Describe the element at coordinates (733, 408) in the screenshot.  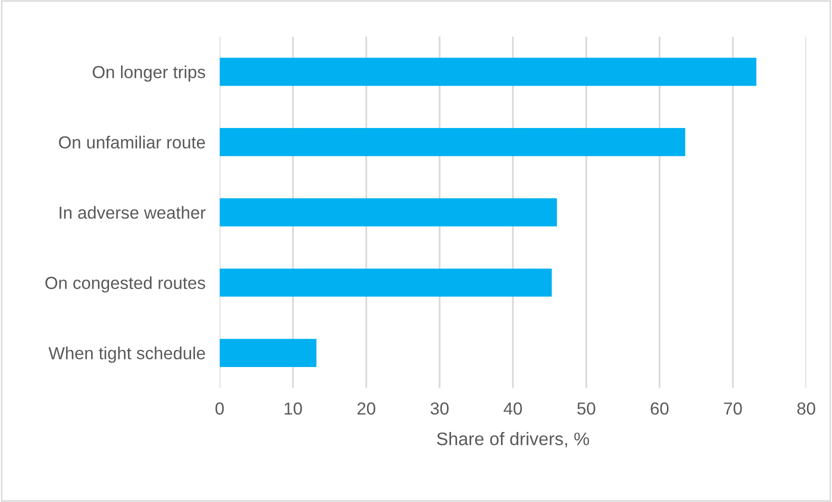
I see `x-tick-label: 70` at that location.